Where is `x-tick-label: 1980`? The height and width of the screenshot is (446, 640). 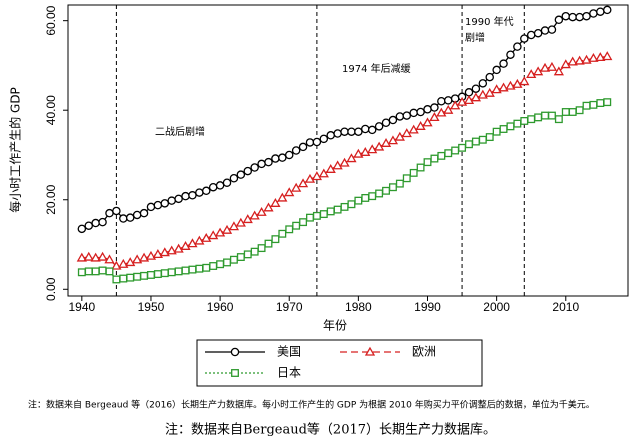
x-tick-label: 1980 is located at coordinates (358, 307).